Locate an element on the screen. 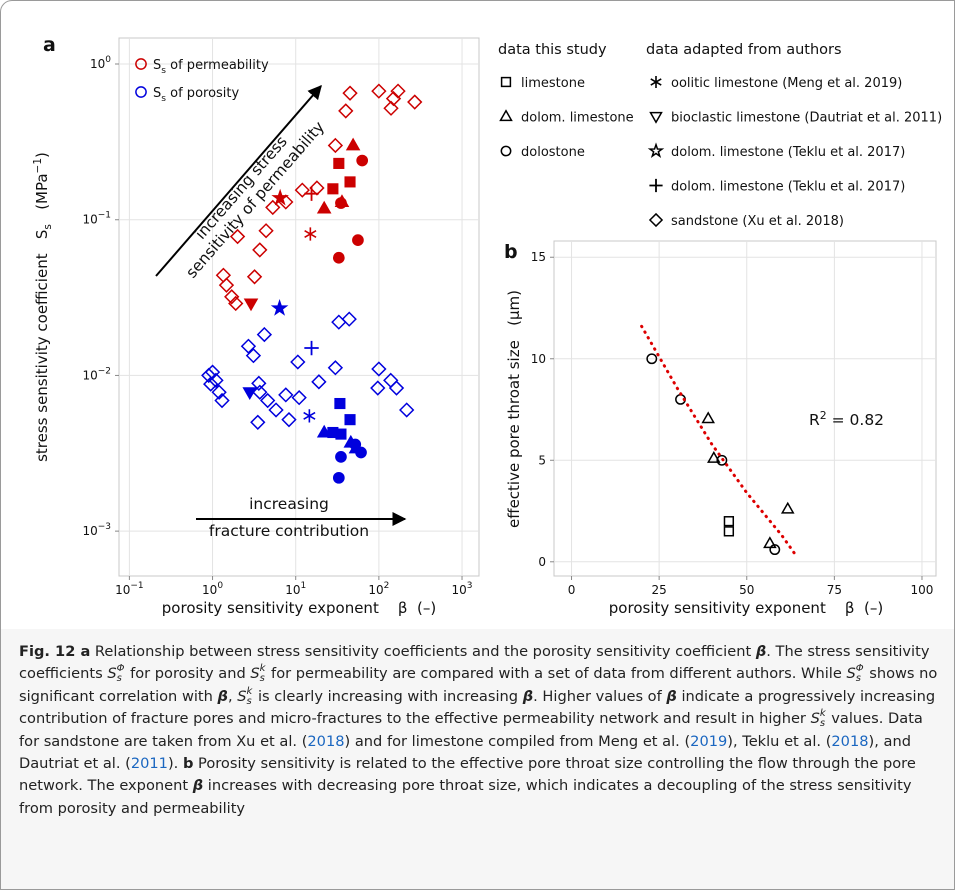 Image resolution: width=955 pixels, height=890 pixels. caption-text: shows no significant correlation with is located at coordinates (478, 685).